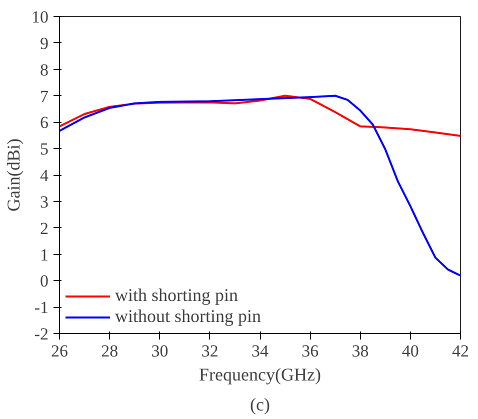  Describe the element at coordinates (41, 334) in the screenshot. I see `y-tick-label: -2` at that location.